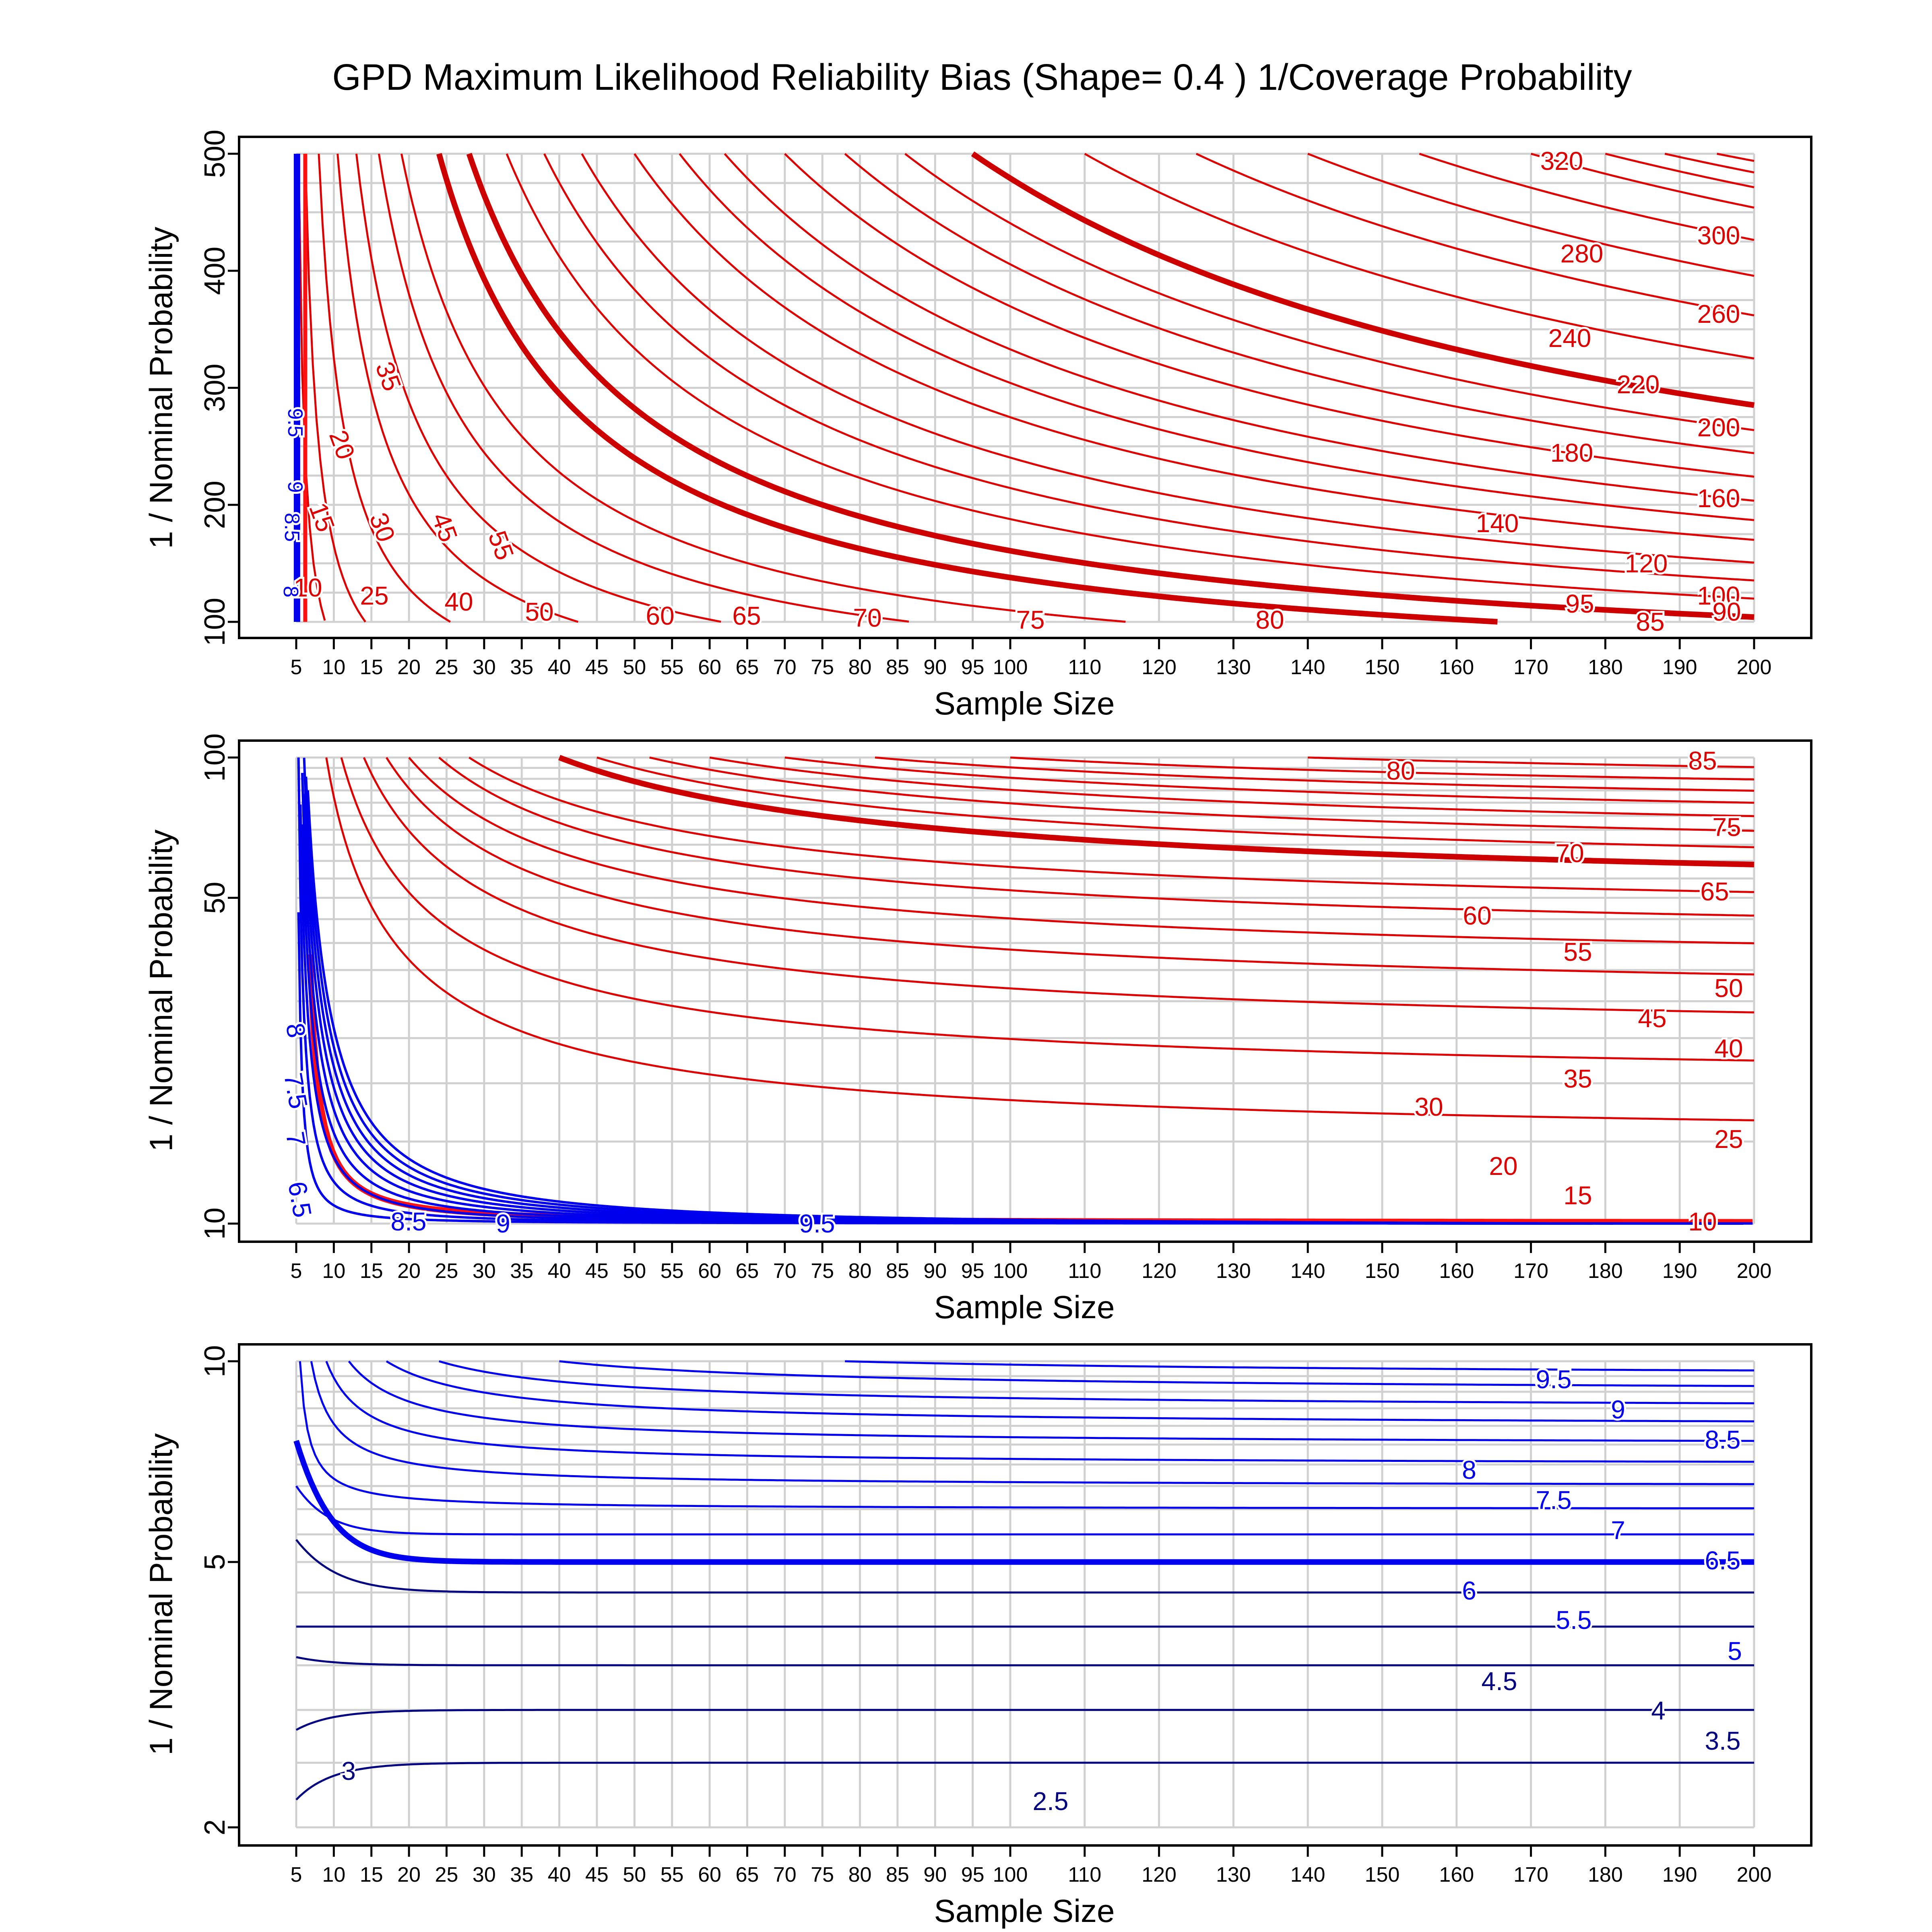  Describe the element at coordinates (1569, 338) in the screenshot. I see `contour-label: 240` at that location.